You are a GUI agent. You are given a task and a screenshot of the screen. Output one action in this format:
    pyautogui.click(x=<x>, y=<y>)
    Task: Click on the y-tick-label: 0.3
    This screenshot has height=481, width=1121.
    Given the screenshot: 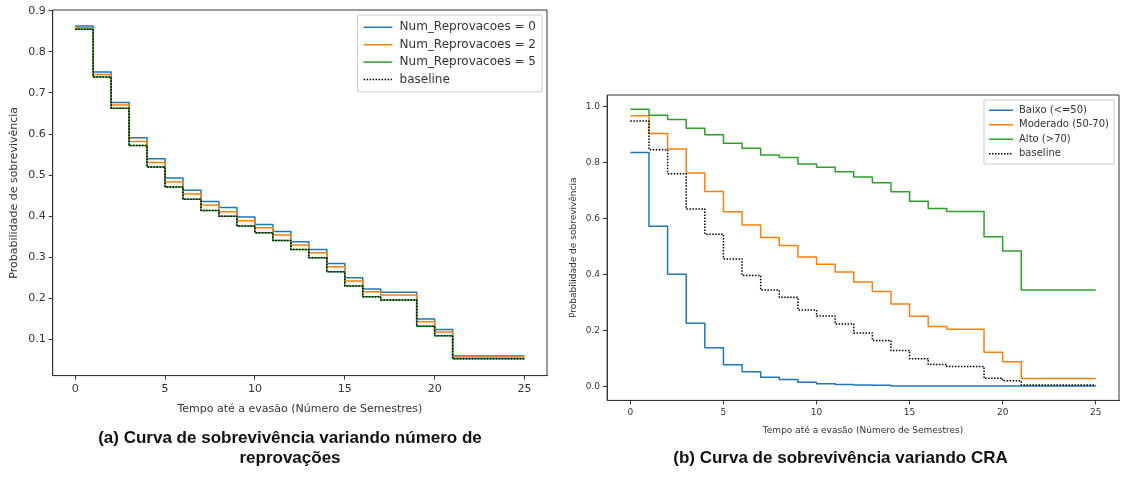 What is the action you would take?
    pyautogui.click(x=37, y=257)
    